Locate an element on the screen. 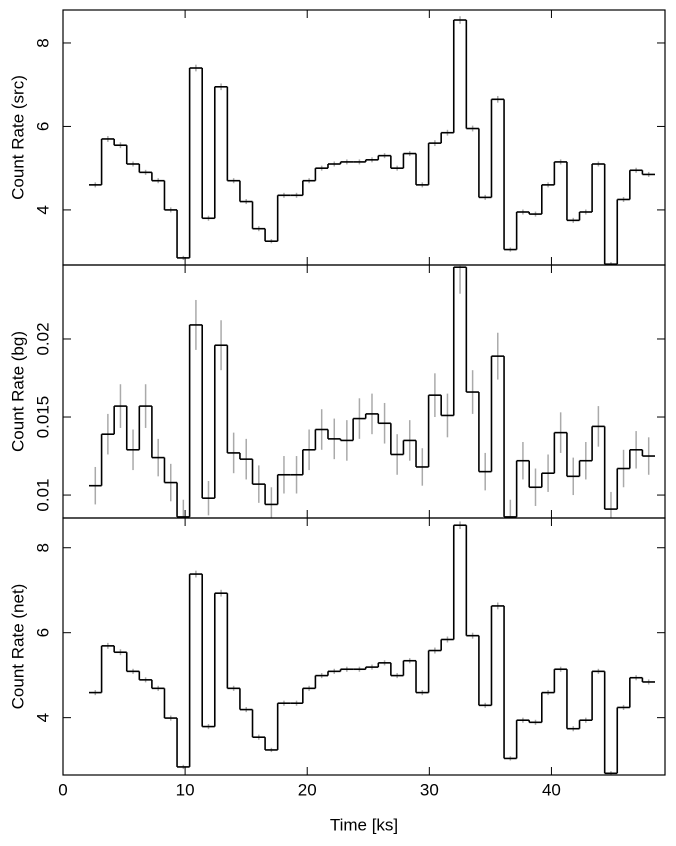 This screenshot has width=676, height=846. x-tick-label: 30 is located at coordinates (429, 789).